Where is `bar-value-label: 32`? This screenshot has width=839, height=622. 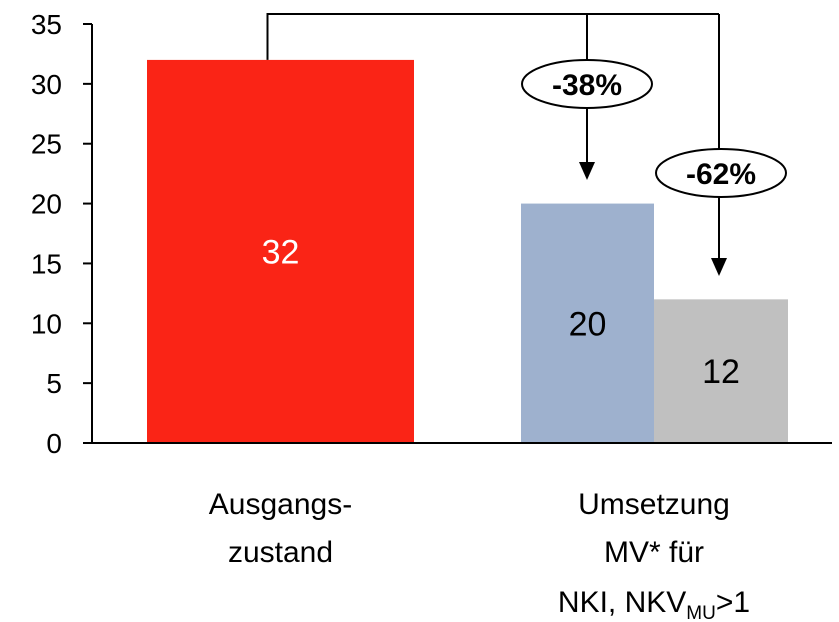 bar-value-label: 32 is located at coordinates (281, 252).